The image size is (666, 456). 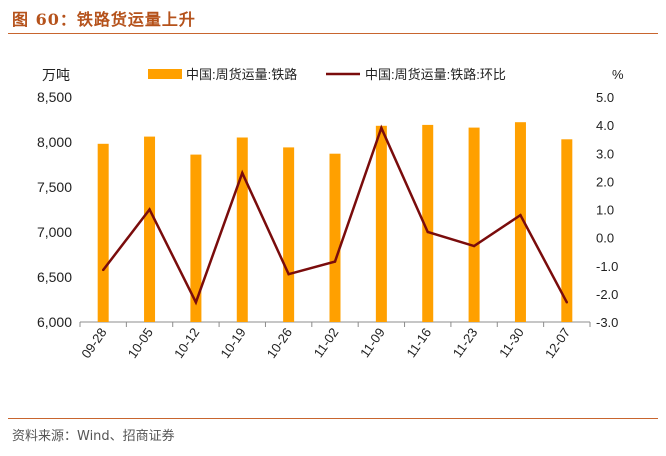 What do you see at coordinates (279, 343) in the screenshot?
I see `x-tick-label: 10-26` at bounding box center [279, 343].